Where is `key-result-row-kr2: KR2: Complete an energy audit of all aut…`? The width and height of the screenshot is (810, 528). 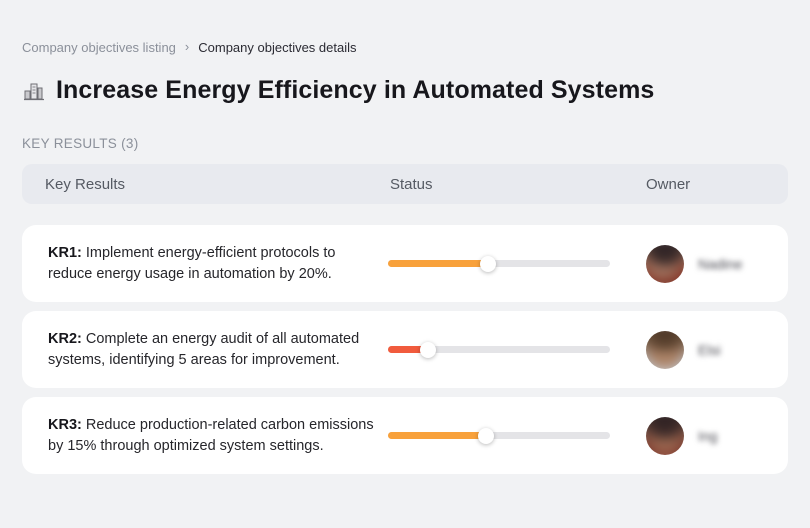 key-result-row-kr2: KR2: Complete an energy audit of all aut… is located at coordinates (405, 349).